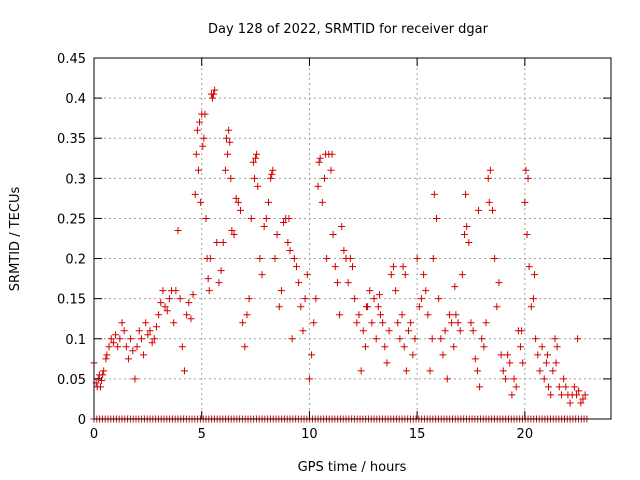  I want to click on y-tick-label: 0.4, so click(75, 99).